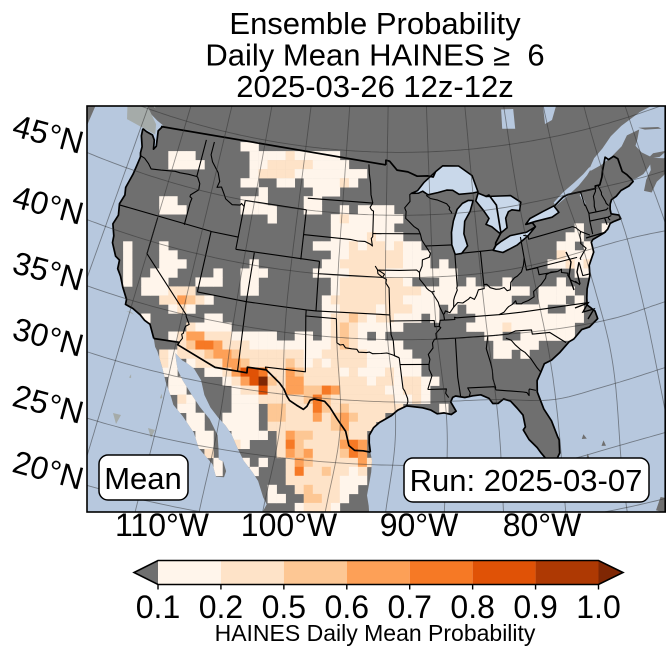  What do you see at coordinates (409, 607) in the screenshot?
I see `svg-text: 0.7` at bounding box center [409, 607].